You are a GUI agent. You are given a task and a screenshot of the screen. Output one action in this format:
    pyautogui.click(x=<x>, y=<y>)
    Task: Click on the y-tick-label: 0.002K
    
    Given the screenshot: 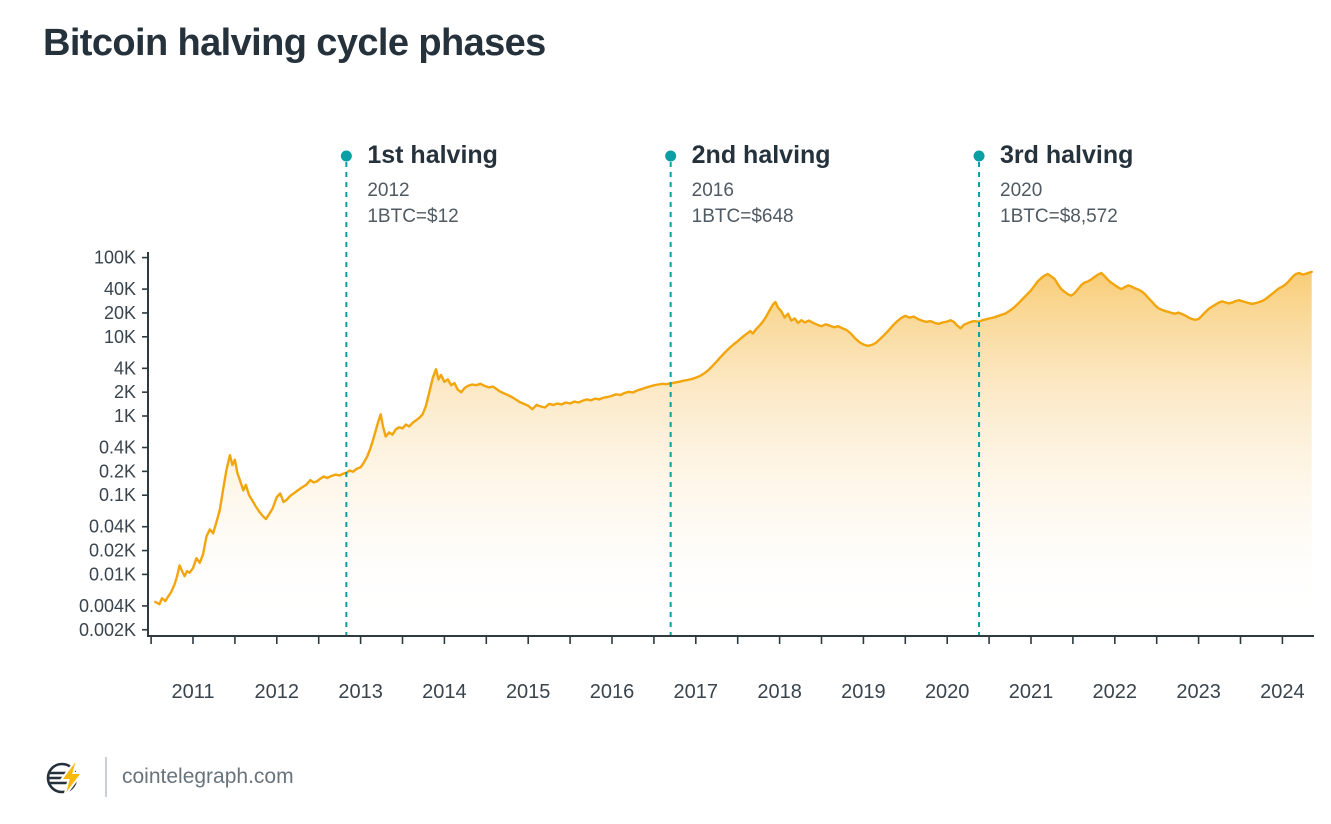 What is the action you would take?
    pyautogui.click(x=107, y=630)
    